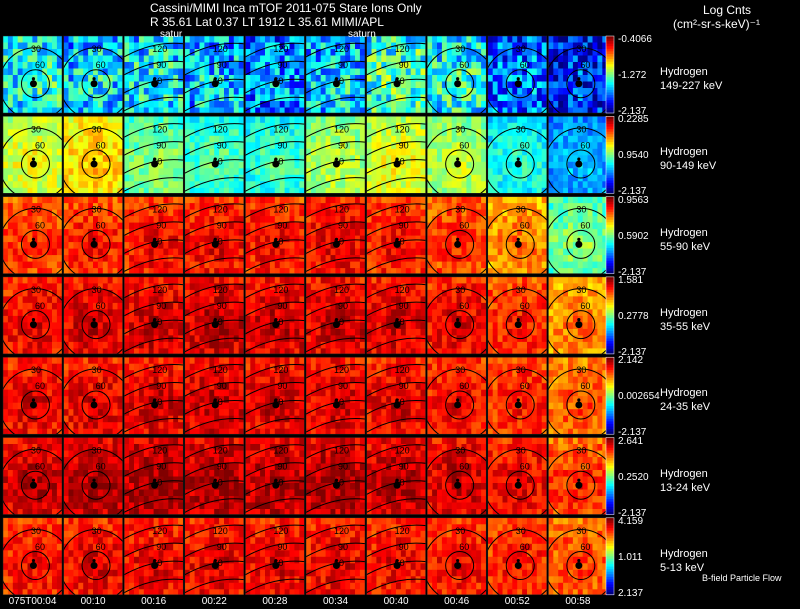 Image resolution: width=800 pixels, height=609 pixels. Describe the element at coordinates (684, 312) in the screenshot. I see `species-label: Hydrogen` at that location.